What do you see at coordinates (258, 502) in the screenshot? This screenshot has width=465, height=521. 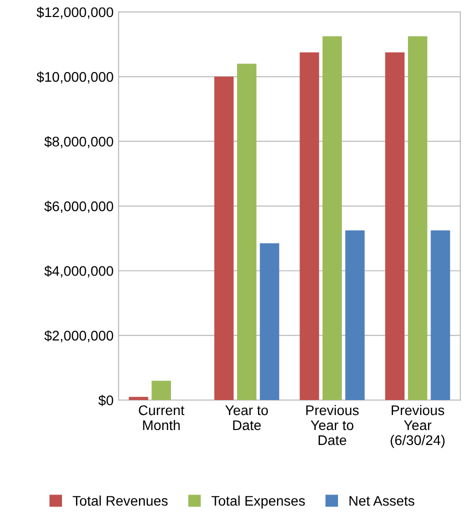 I see `legend-label: Total Expenses` at bounding box center [258, 502].